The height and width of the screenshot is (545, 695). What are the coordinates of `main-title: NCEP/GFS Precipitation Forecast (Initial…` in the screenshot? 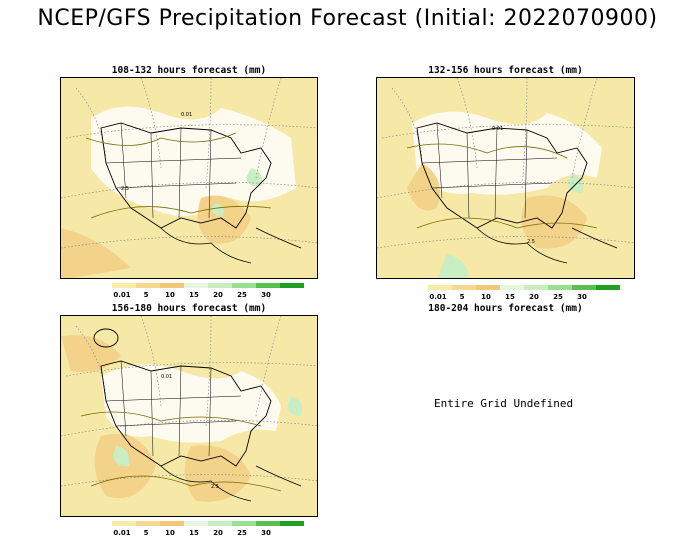 It's located at (347, 18).